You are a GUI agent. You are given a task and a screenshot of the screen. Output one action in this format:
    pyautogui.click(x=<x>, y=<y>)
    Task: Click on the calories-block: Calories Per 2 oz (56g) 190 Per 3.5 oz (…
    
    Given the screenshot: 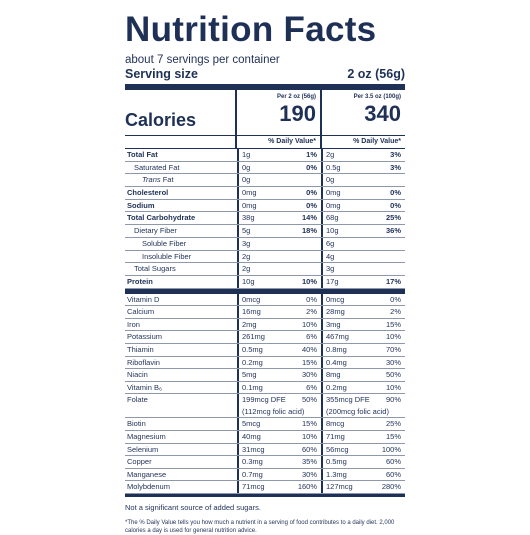 What is the action you would take?
    pyautogui.click(x=265, y=113)
    